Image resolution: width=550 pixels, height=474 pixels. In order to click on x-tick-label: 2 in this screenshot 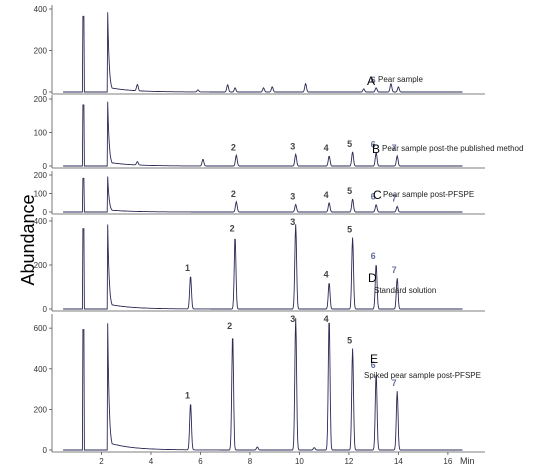, I will do `click(101, 461)`.